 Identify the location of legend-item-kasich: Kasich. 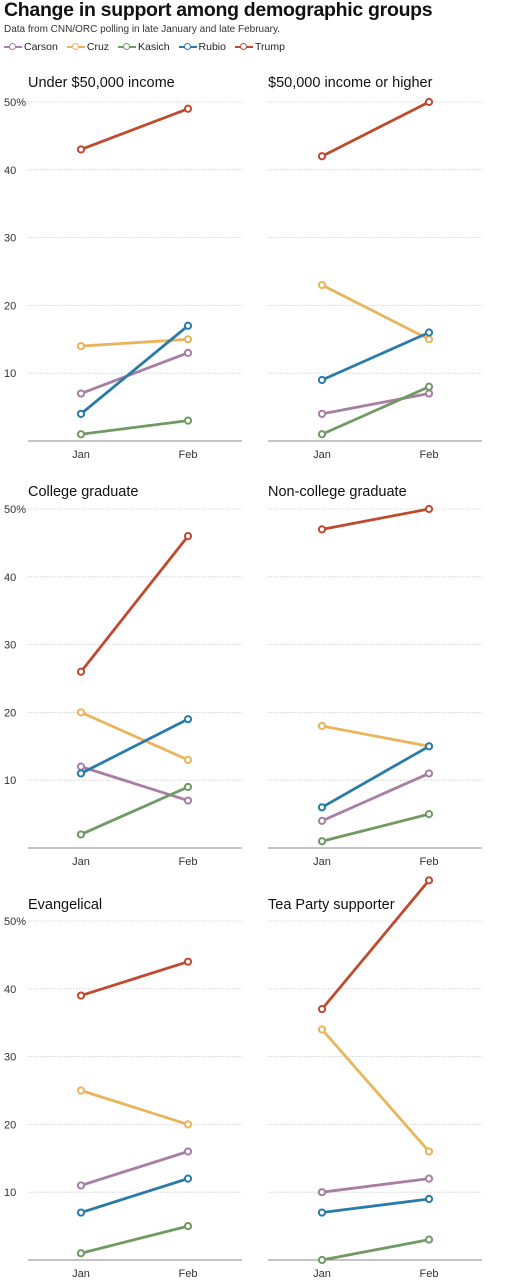
(144, 47).